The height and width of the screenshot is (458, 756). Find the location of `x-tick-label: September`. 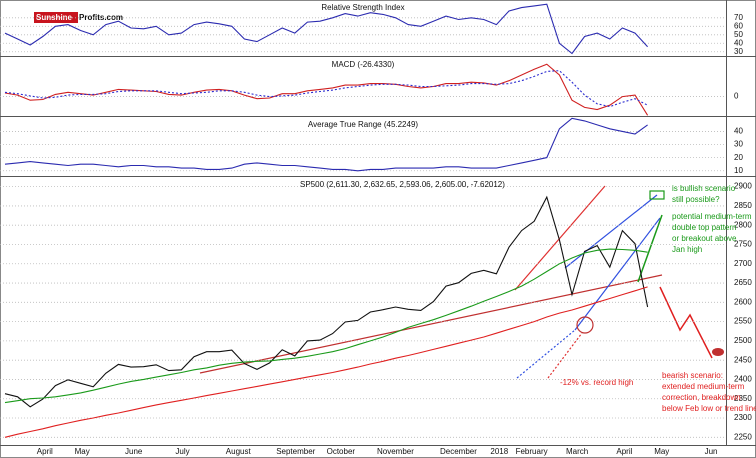

x-tick-label: September is located at coordinates (295, 451).